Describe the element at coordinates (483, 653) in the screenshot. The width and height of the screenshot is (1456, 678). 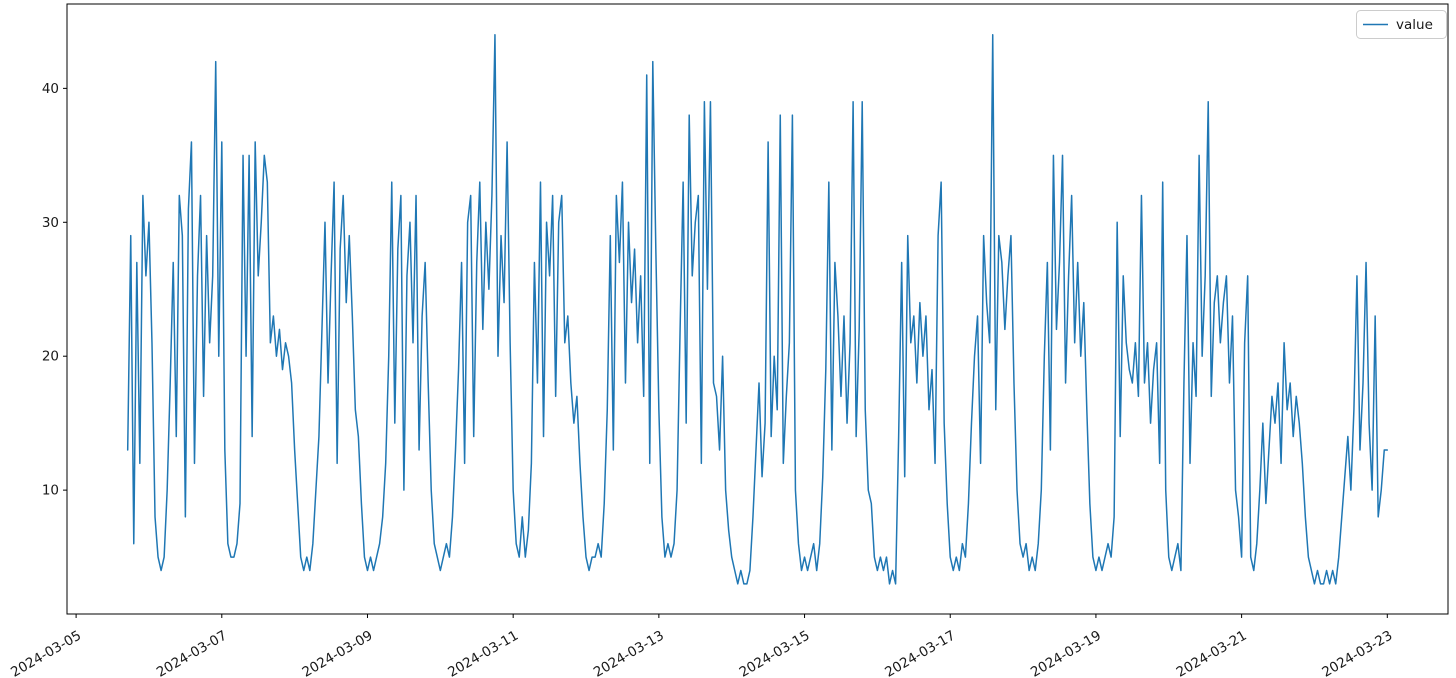
I see `x-tick-label: 2024-03-11` at that location.